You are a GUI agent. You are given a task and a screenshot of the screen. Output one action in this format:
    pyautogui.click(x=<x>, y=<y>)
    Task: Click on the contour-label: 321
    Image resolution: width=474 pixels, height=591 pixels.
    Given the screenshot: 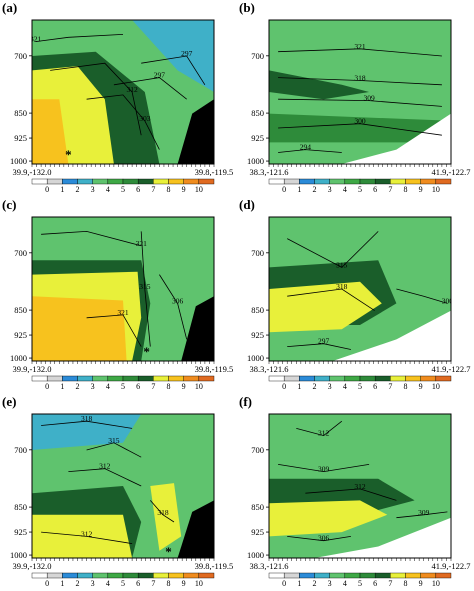 What is the action you would take?
    pyautogui.click(x=142, y=243)
    